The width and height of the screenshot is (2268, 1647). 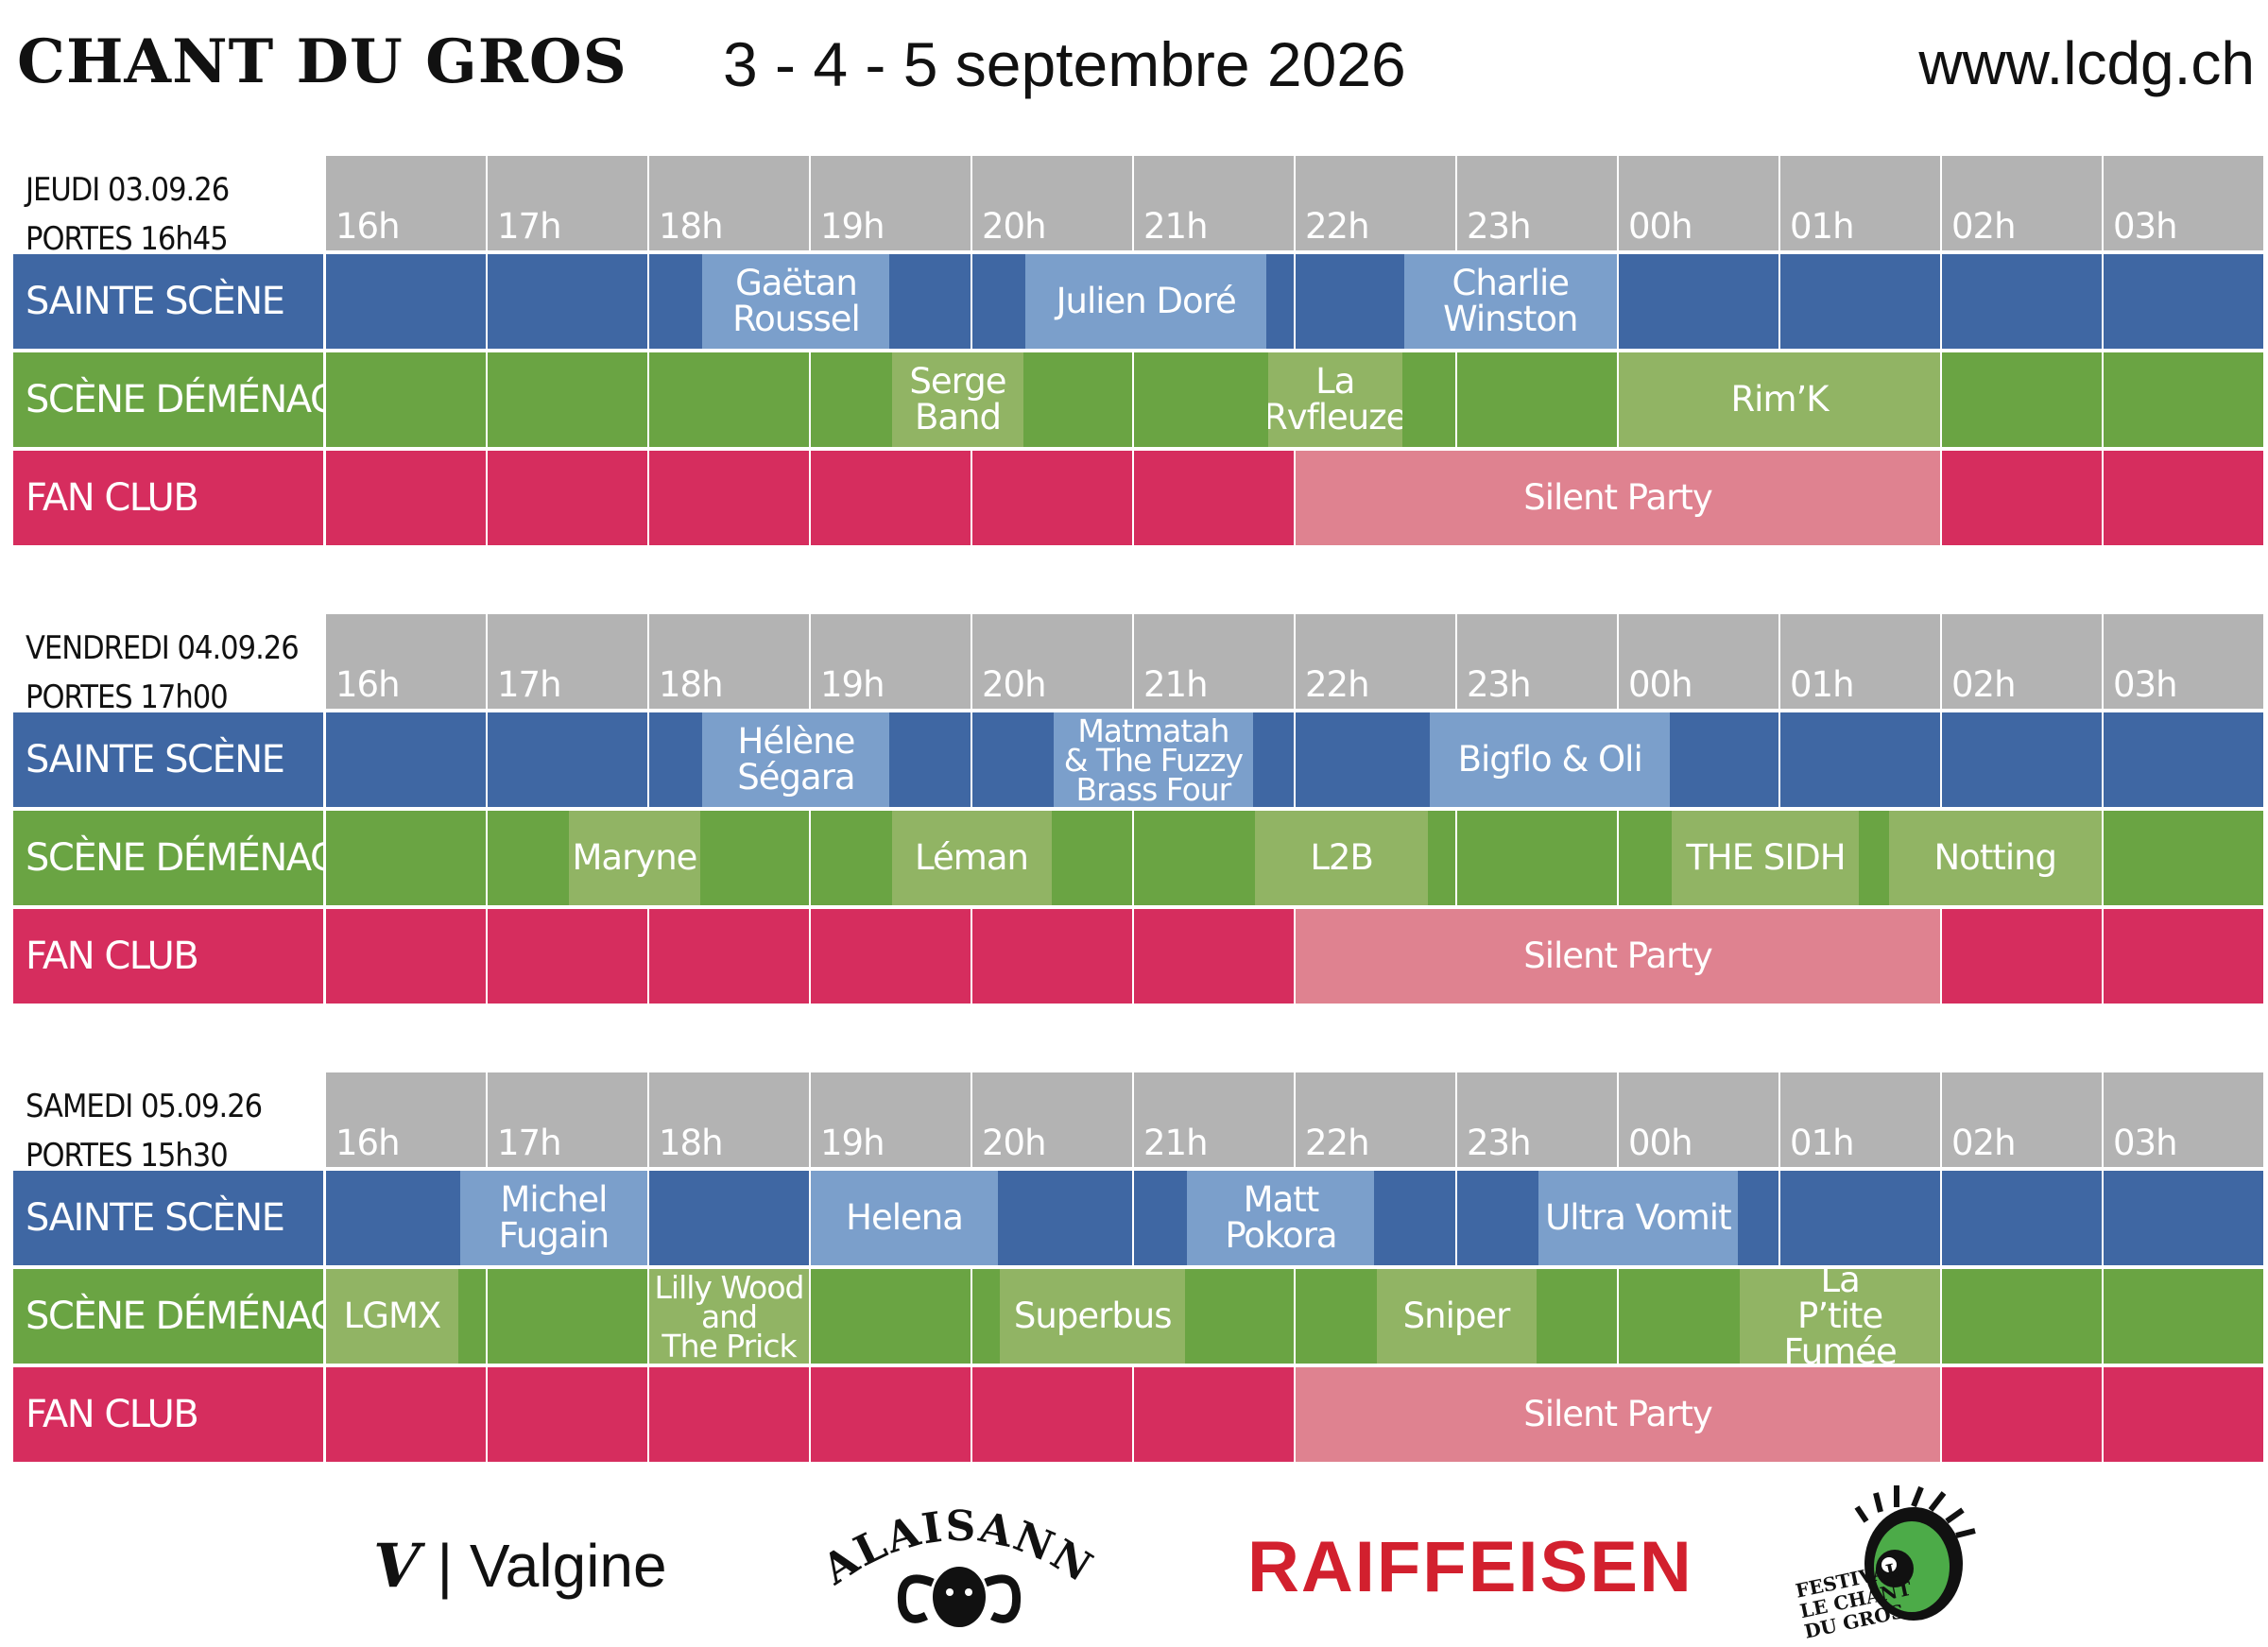 I want to click on artist-name: L2B, so click(x=1342, y=857).